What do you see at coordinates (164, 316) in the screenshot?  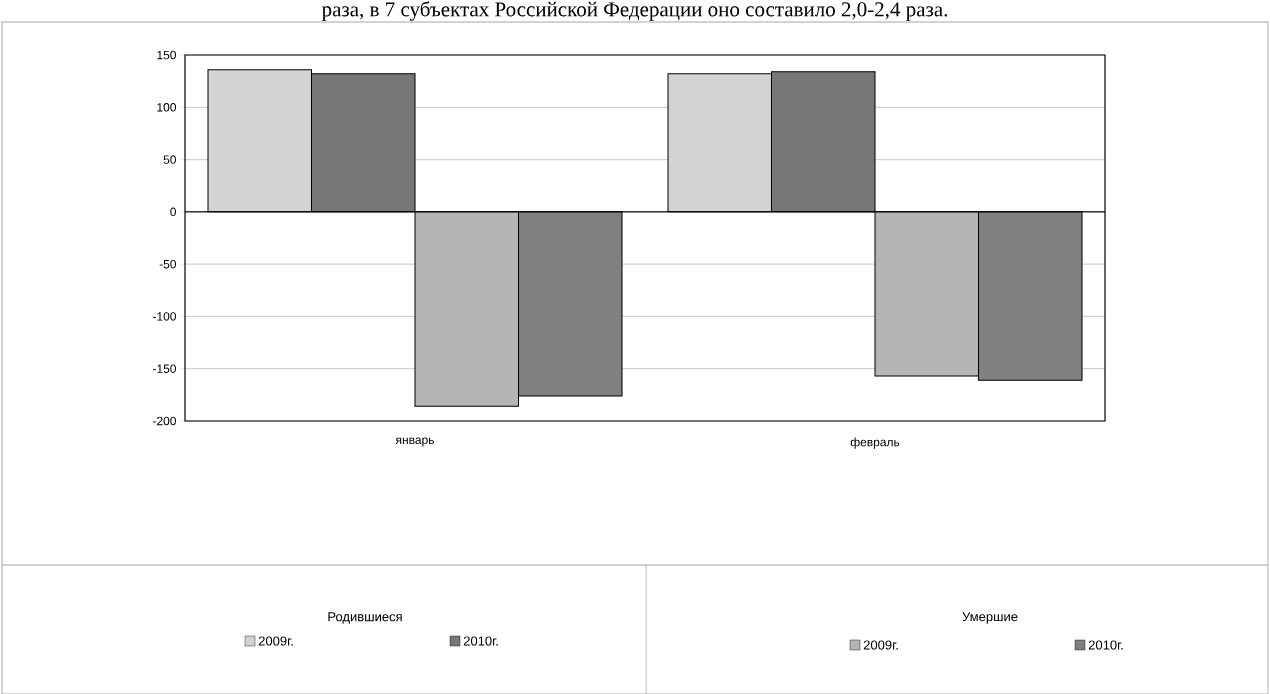 I see `y-tick-label: -100` at bounding box center [164, 316].